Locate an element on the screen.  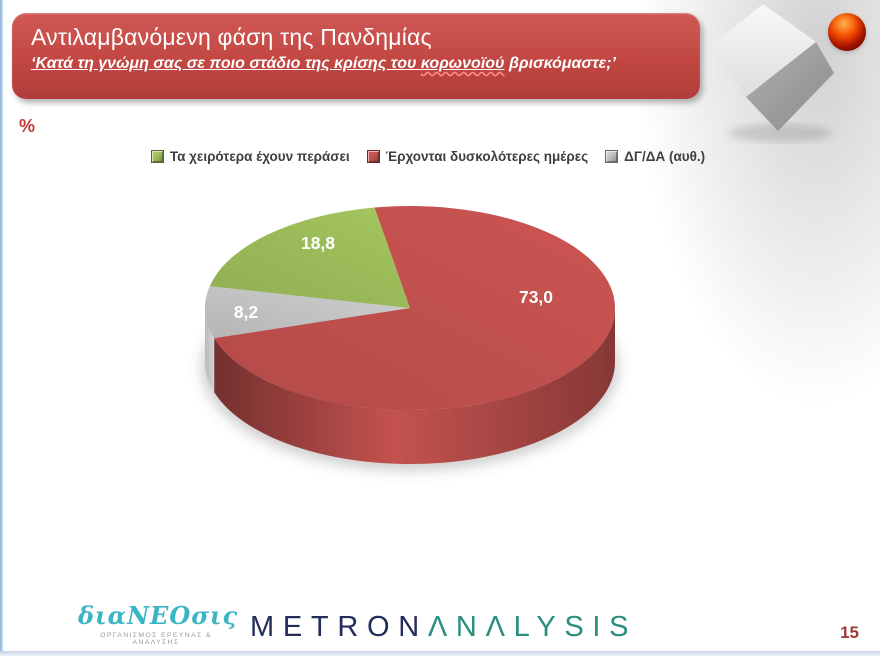
dianeosis-logo: διαΝΕΟσις ΟΡΓΑΝΙΣΜΟΣ ΕΡΕΥΝΑΣ & ΑΝΑΛΥΣΗΣ is located at coordinates (158, 624).